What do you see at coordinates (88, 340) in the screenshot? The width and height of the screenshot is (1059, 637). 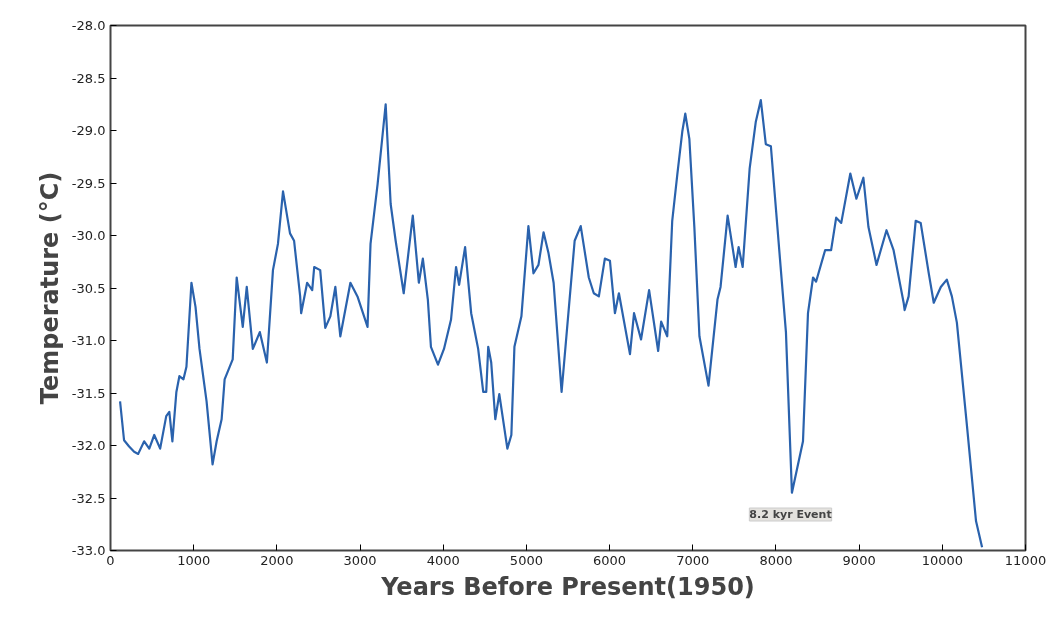 I see `y-tick-label: -31.0` at bounding box center [88, 340].